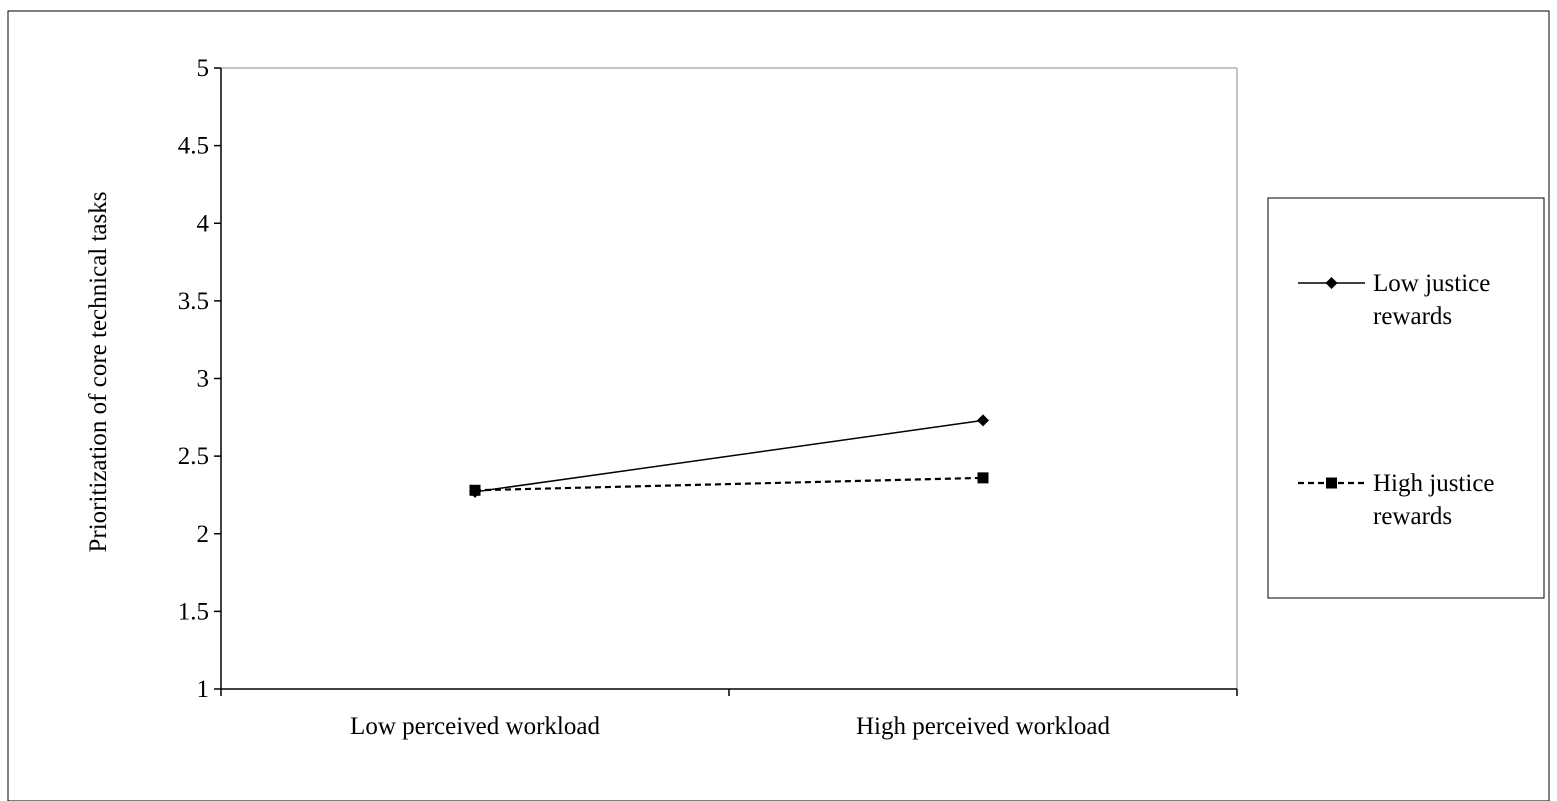 The height and width of the screenshot is (801, 1557). What do you see at coordinates (193, 456) in the screenshot?
I see `y-tick-label: 2.5` at bounding box center [193, 456].